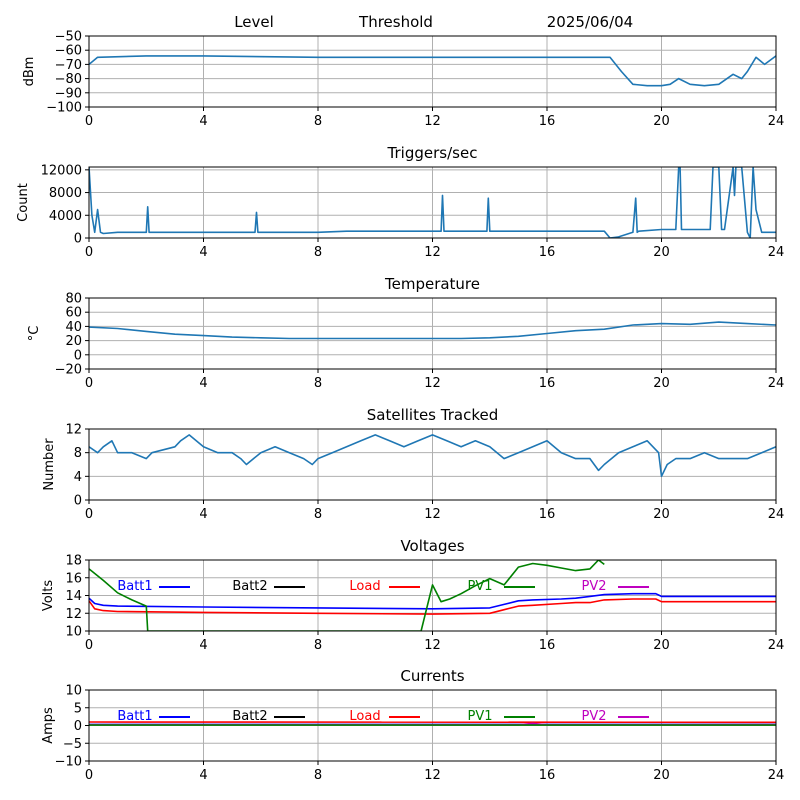  What do you see at coordinates (49, 464) in the screenshot?
I see `y-axis-label: Number` at bounding box center [49, 464].